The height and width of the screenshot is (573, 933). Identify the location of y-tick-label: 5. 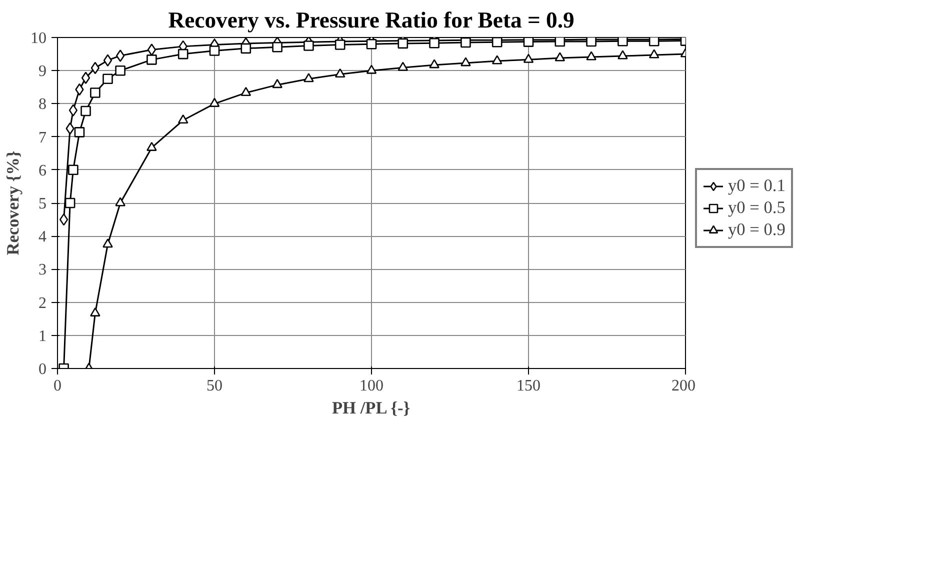
(42, 204).